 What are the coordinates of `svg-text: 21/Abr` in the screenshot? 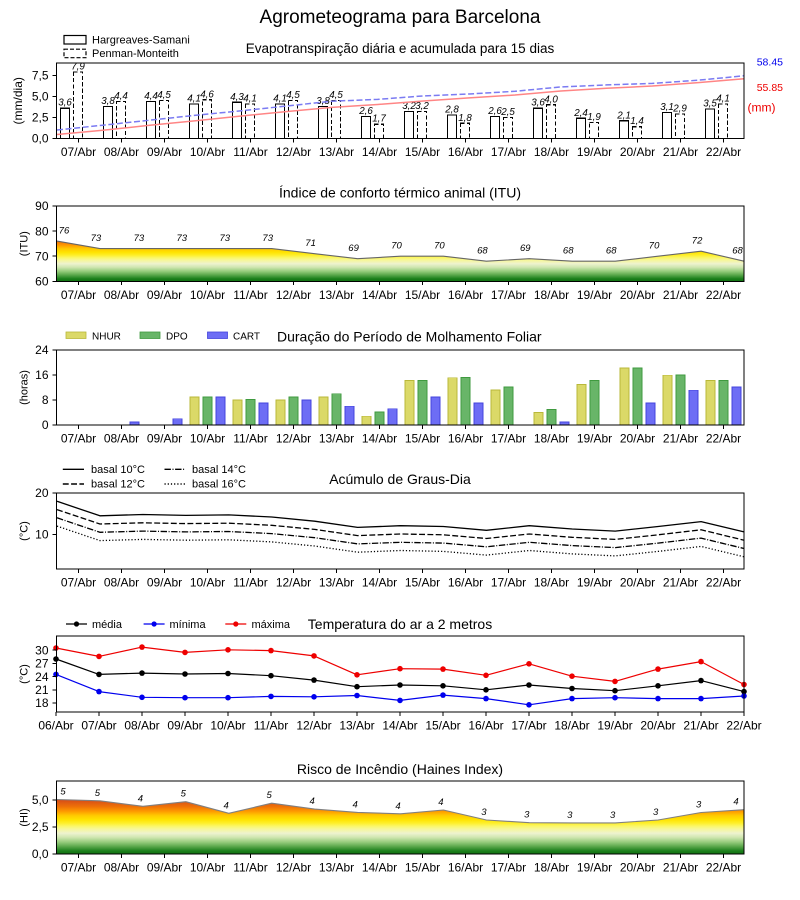 It's located at (680, 152).